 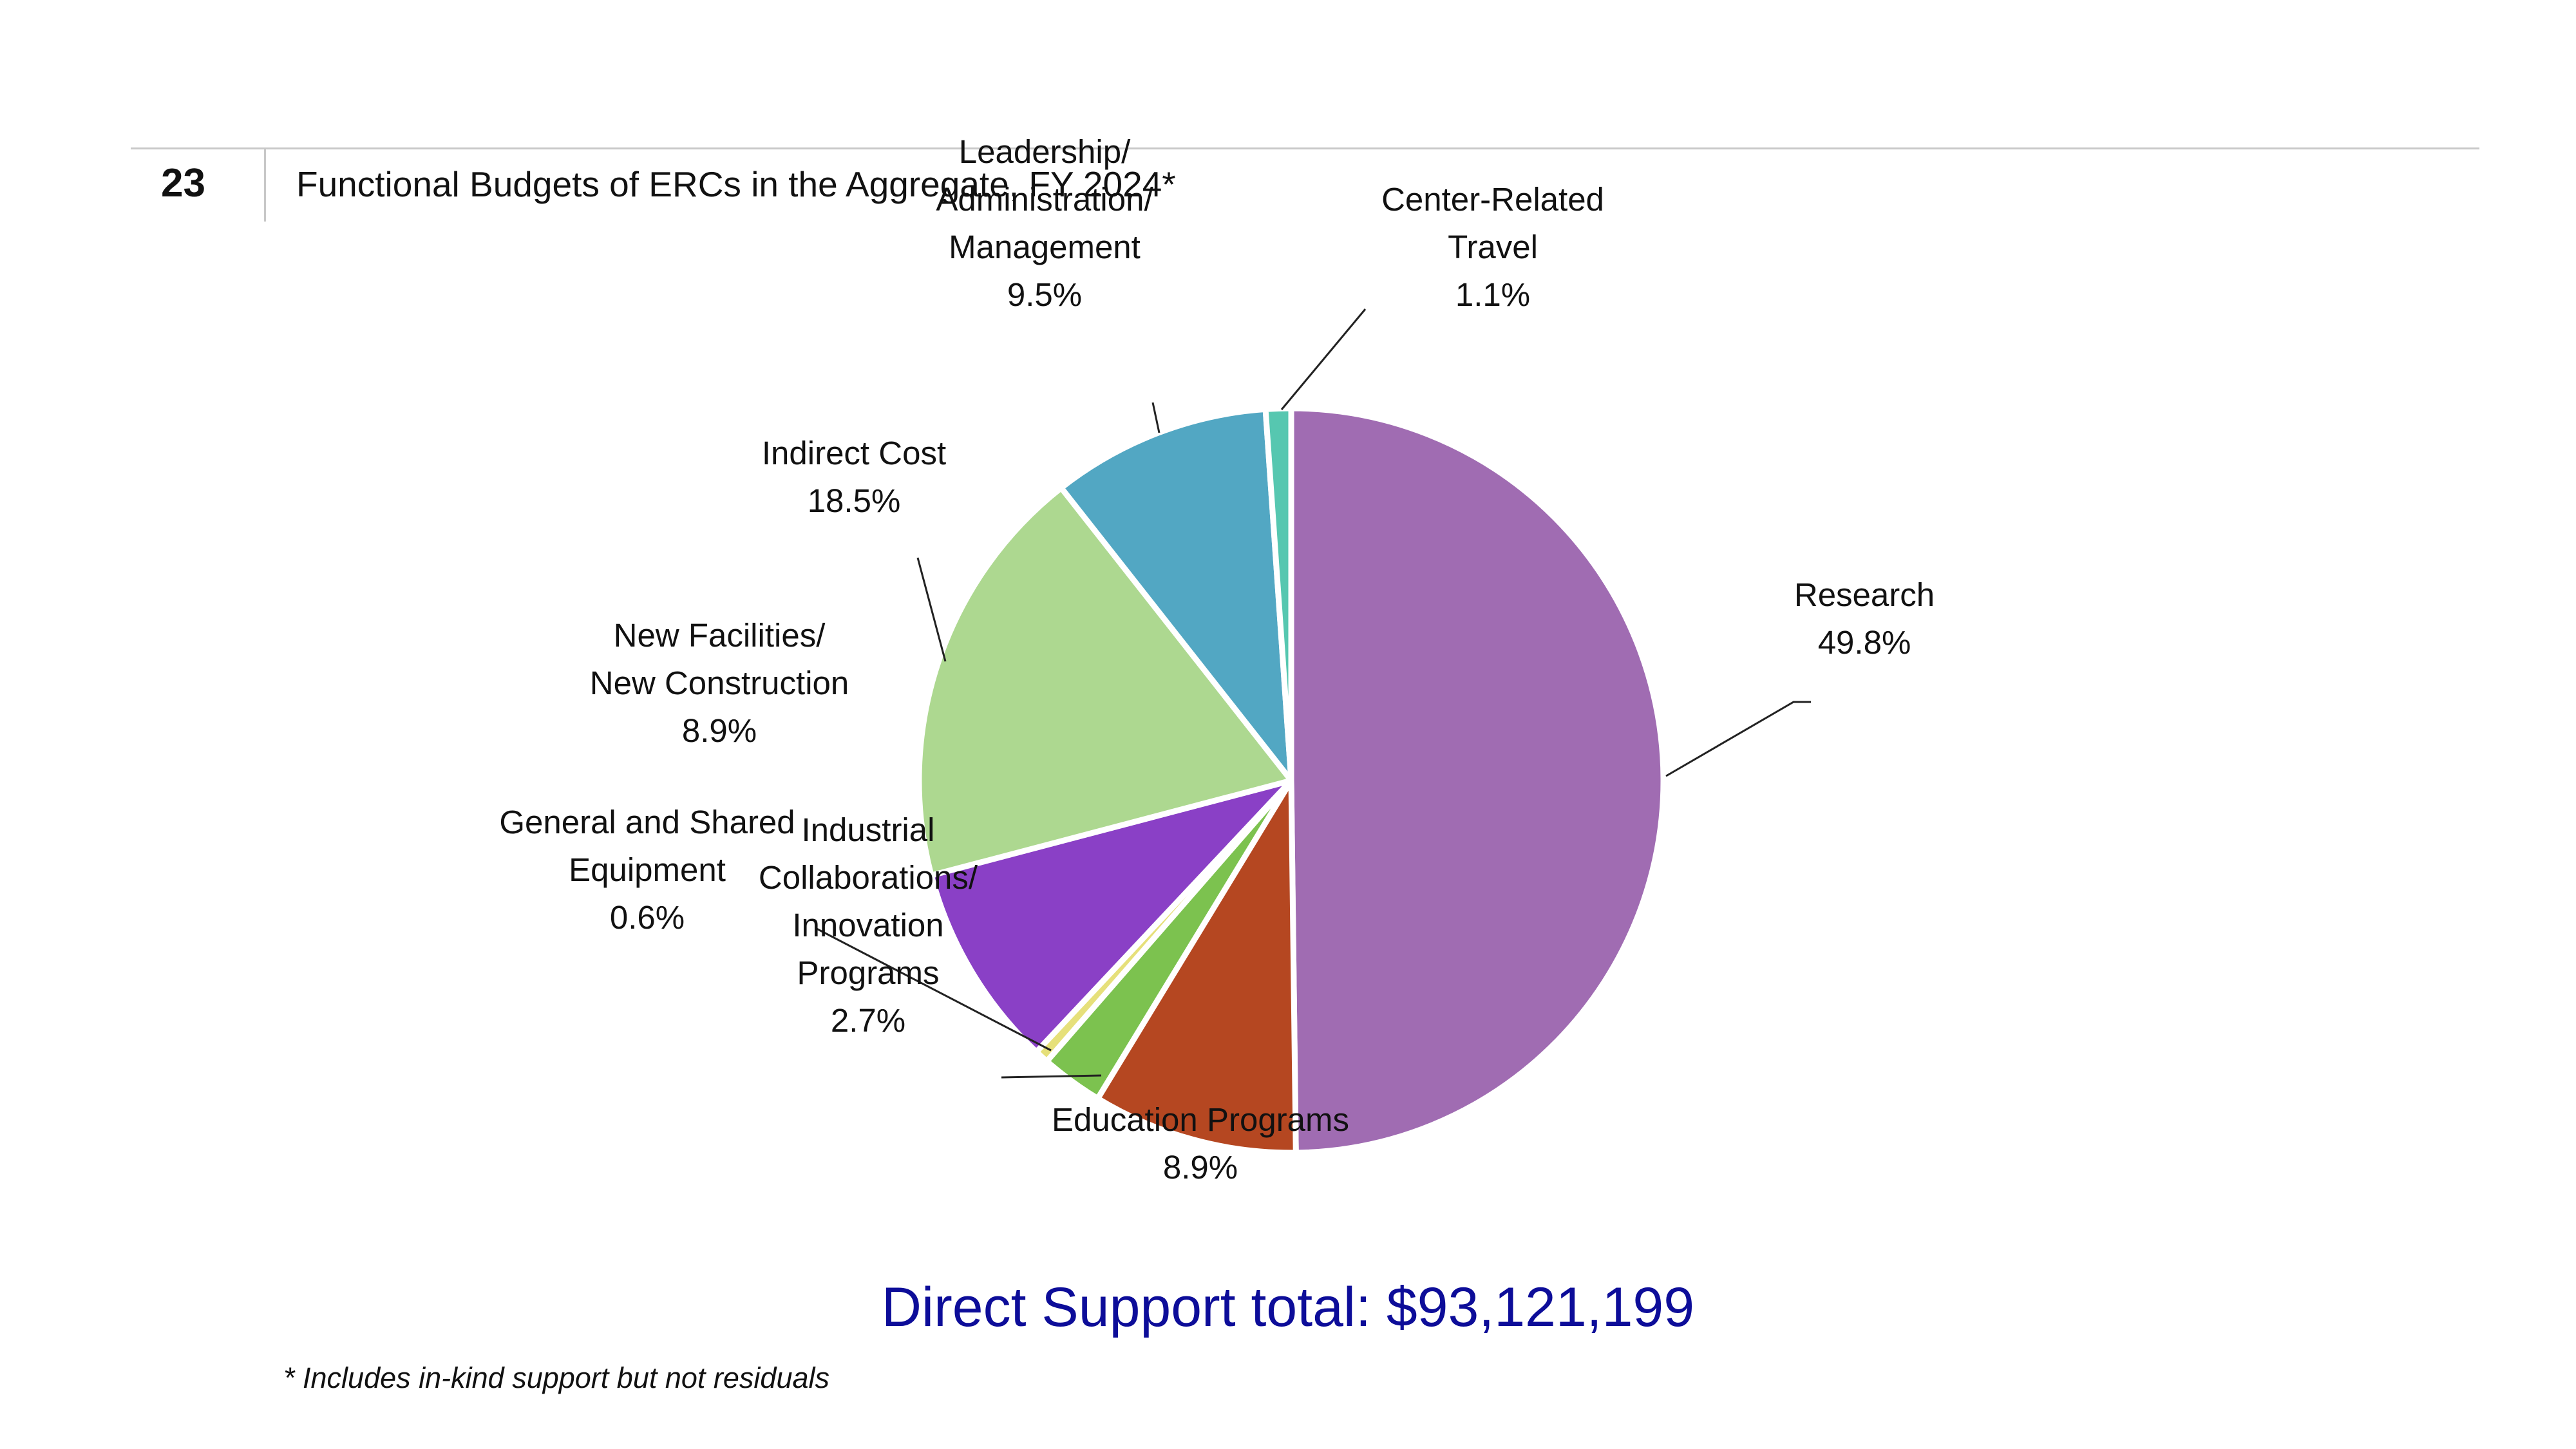 What do you see at coordinates (647, 822) in the screenshot?
I see `slice-category-label: General and Shared` at bounding box center [647, 822].